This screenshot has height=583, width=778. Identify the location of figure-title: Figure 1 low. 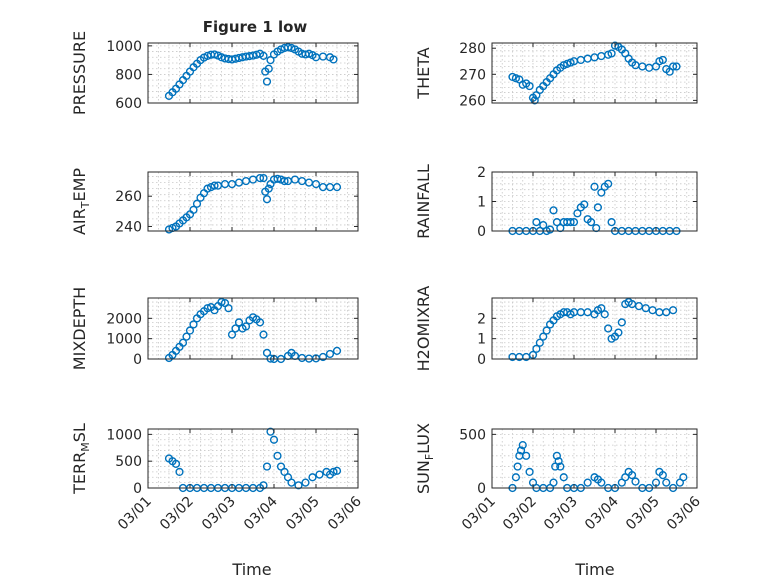
(255, 27).